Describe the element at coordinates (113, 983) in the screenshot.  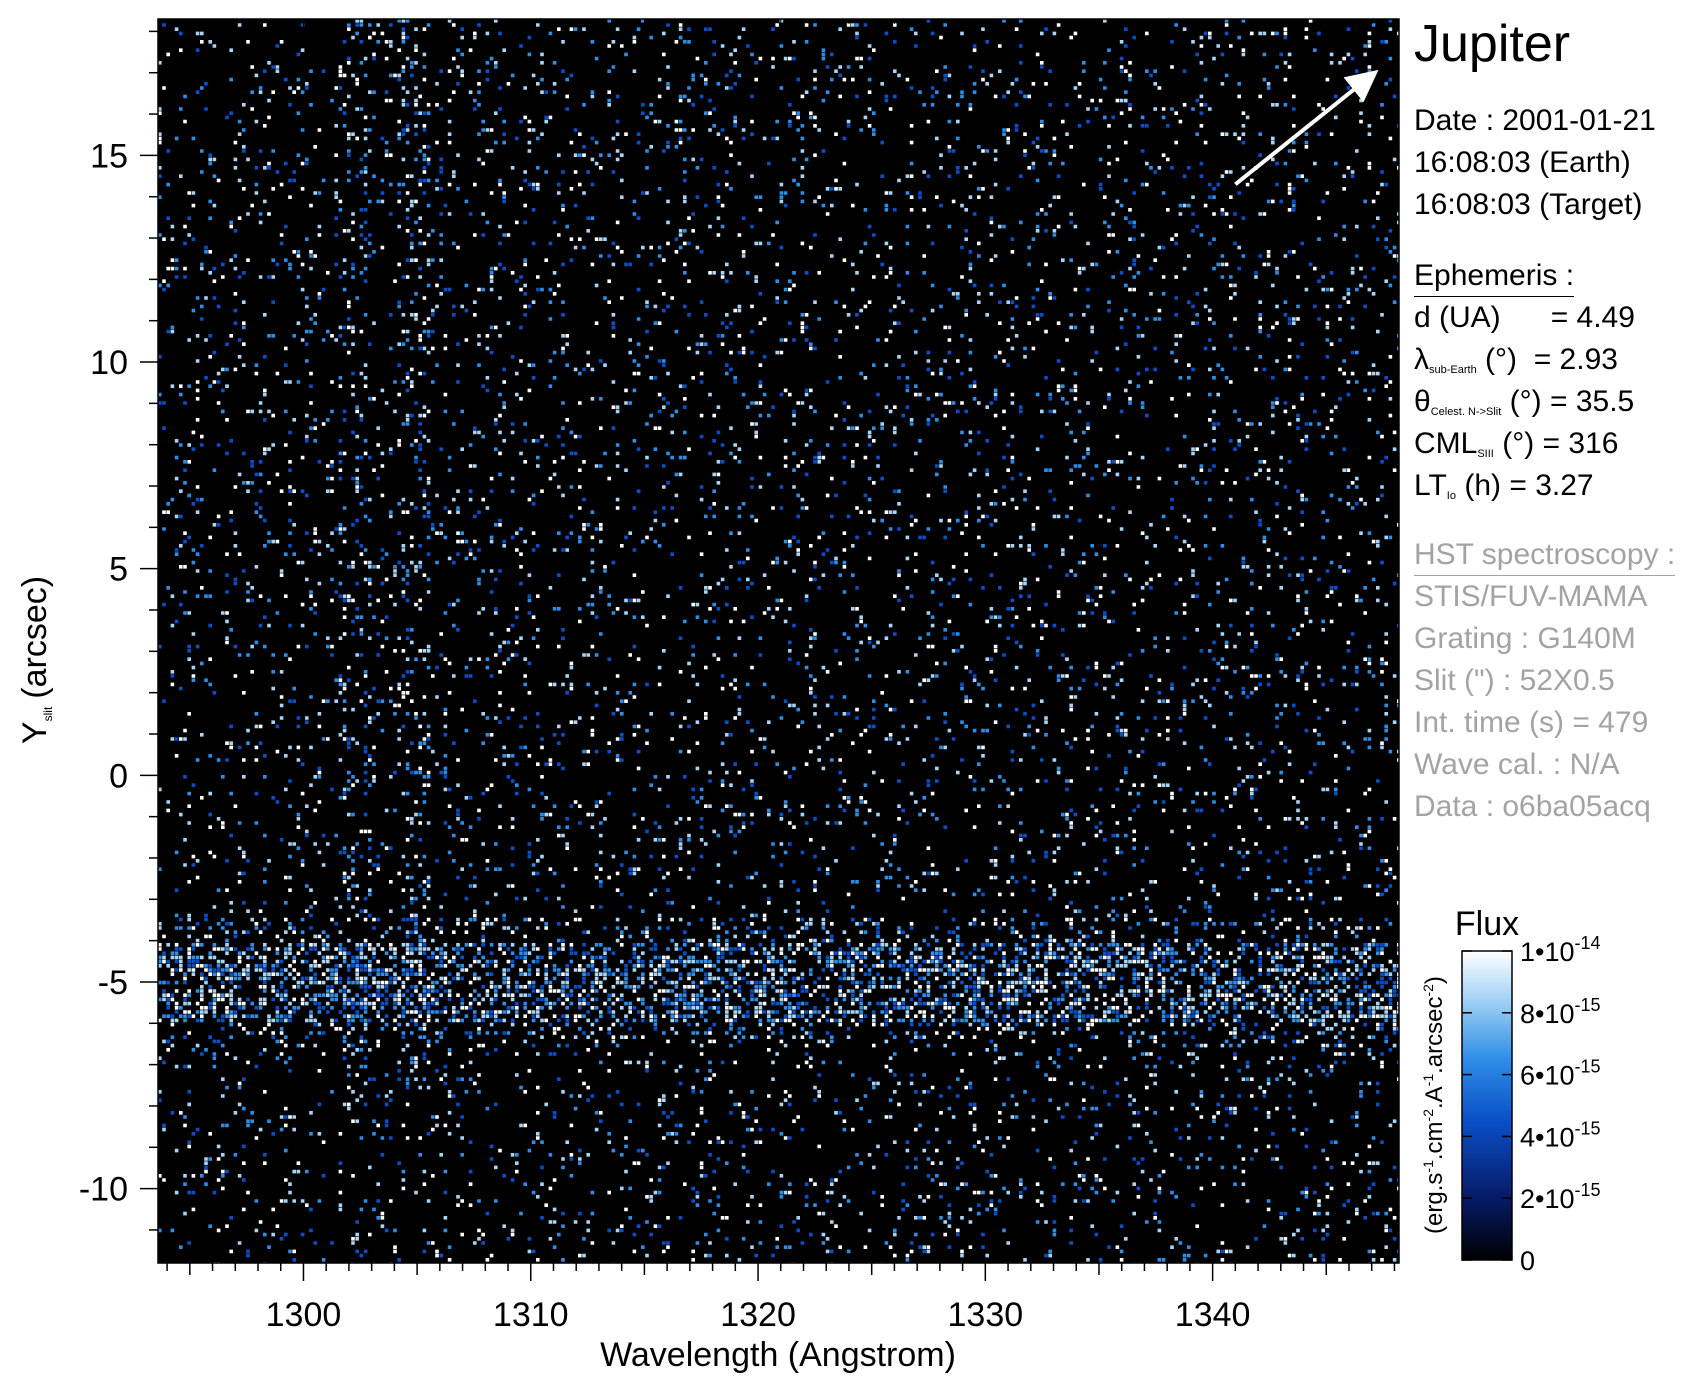
I see `y-tick-label: -5` at that location.